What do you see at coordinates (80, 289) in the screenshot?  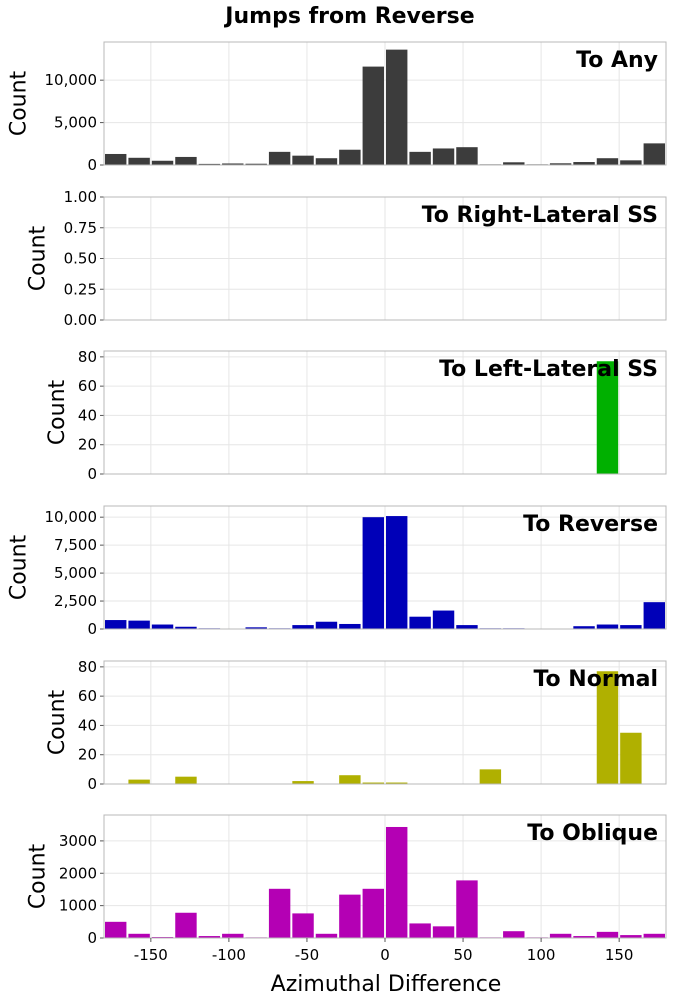 I see `y-tick-label: 0.25` at bounding box center [80, 289].